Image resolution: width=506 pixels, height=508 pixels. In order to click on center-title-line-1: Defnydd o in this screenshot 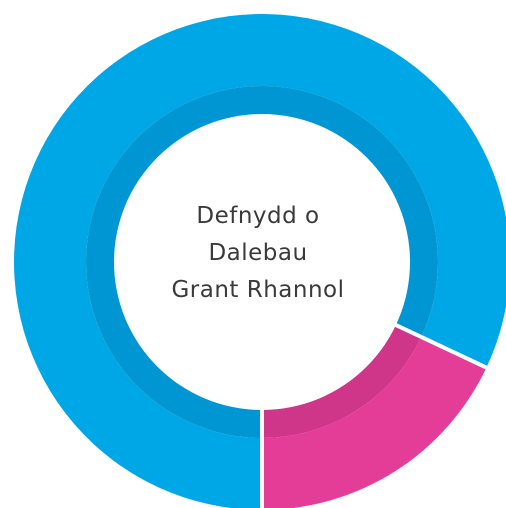, I will do `click(258, 216)`.